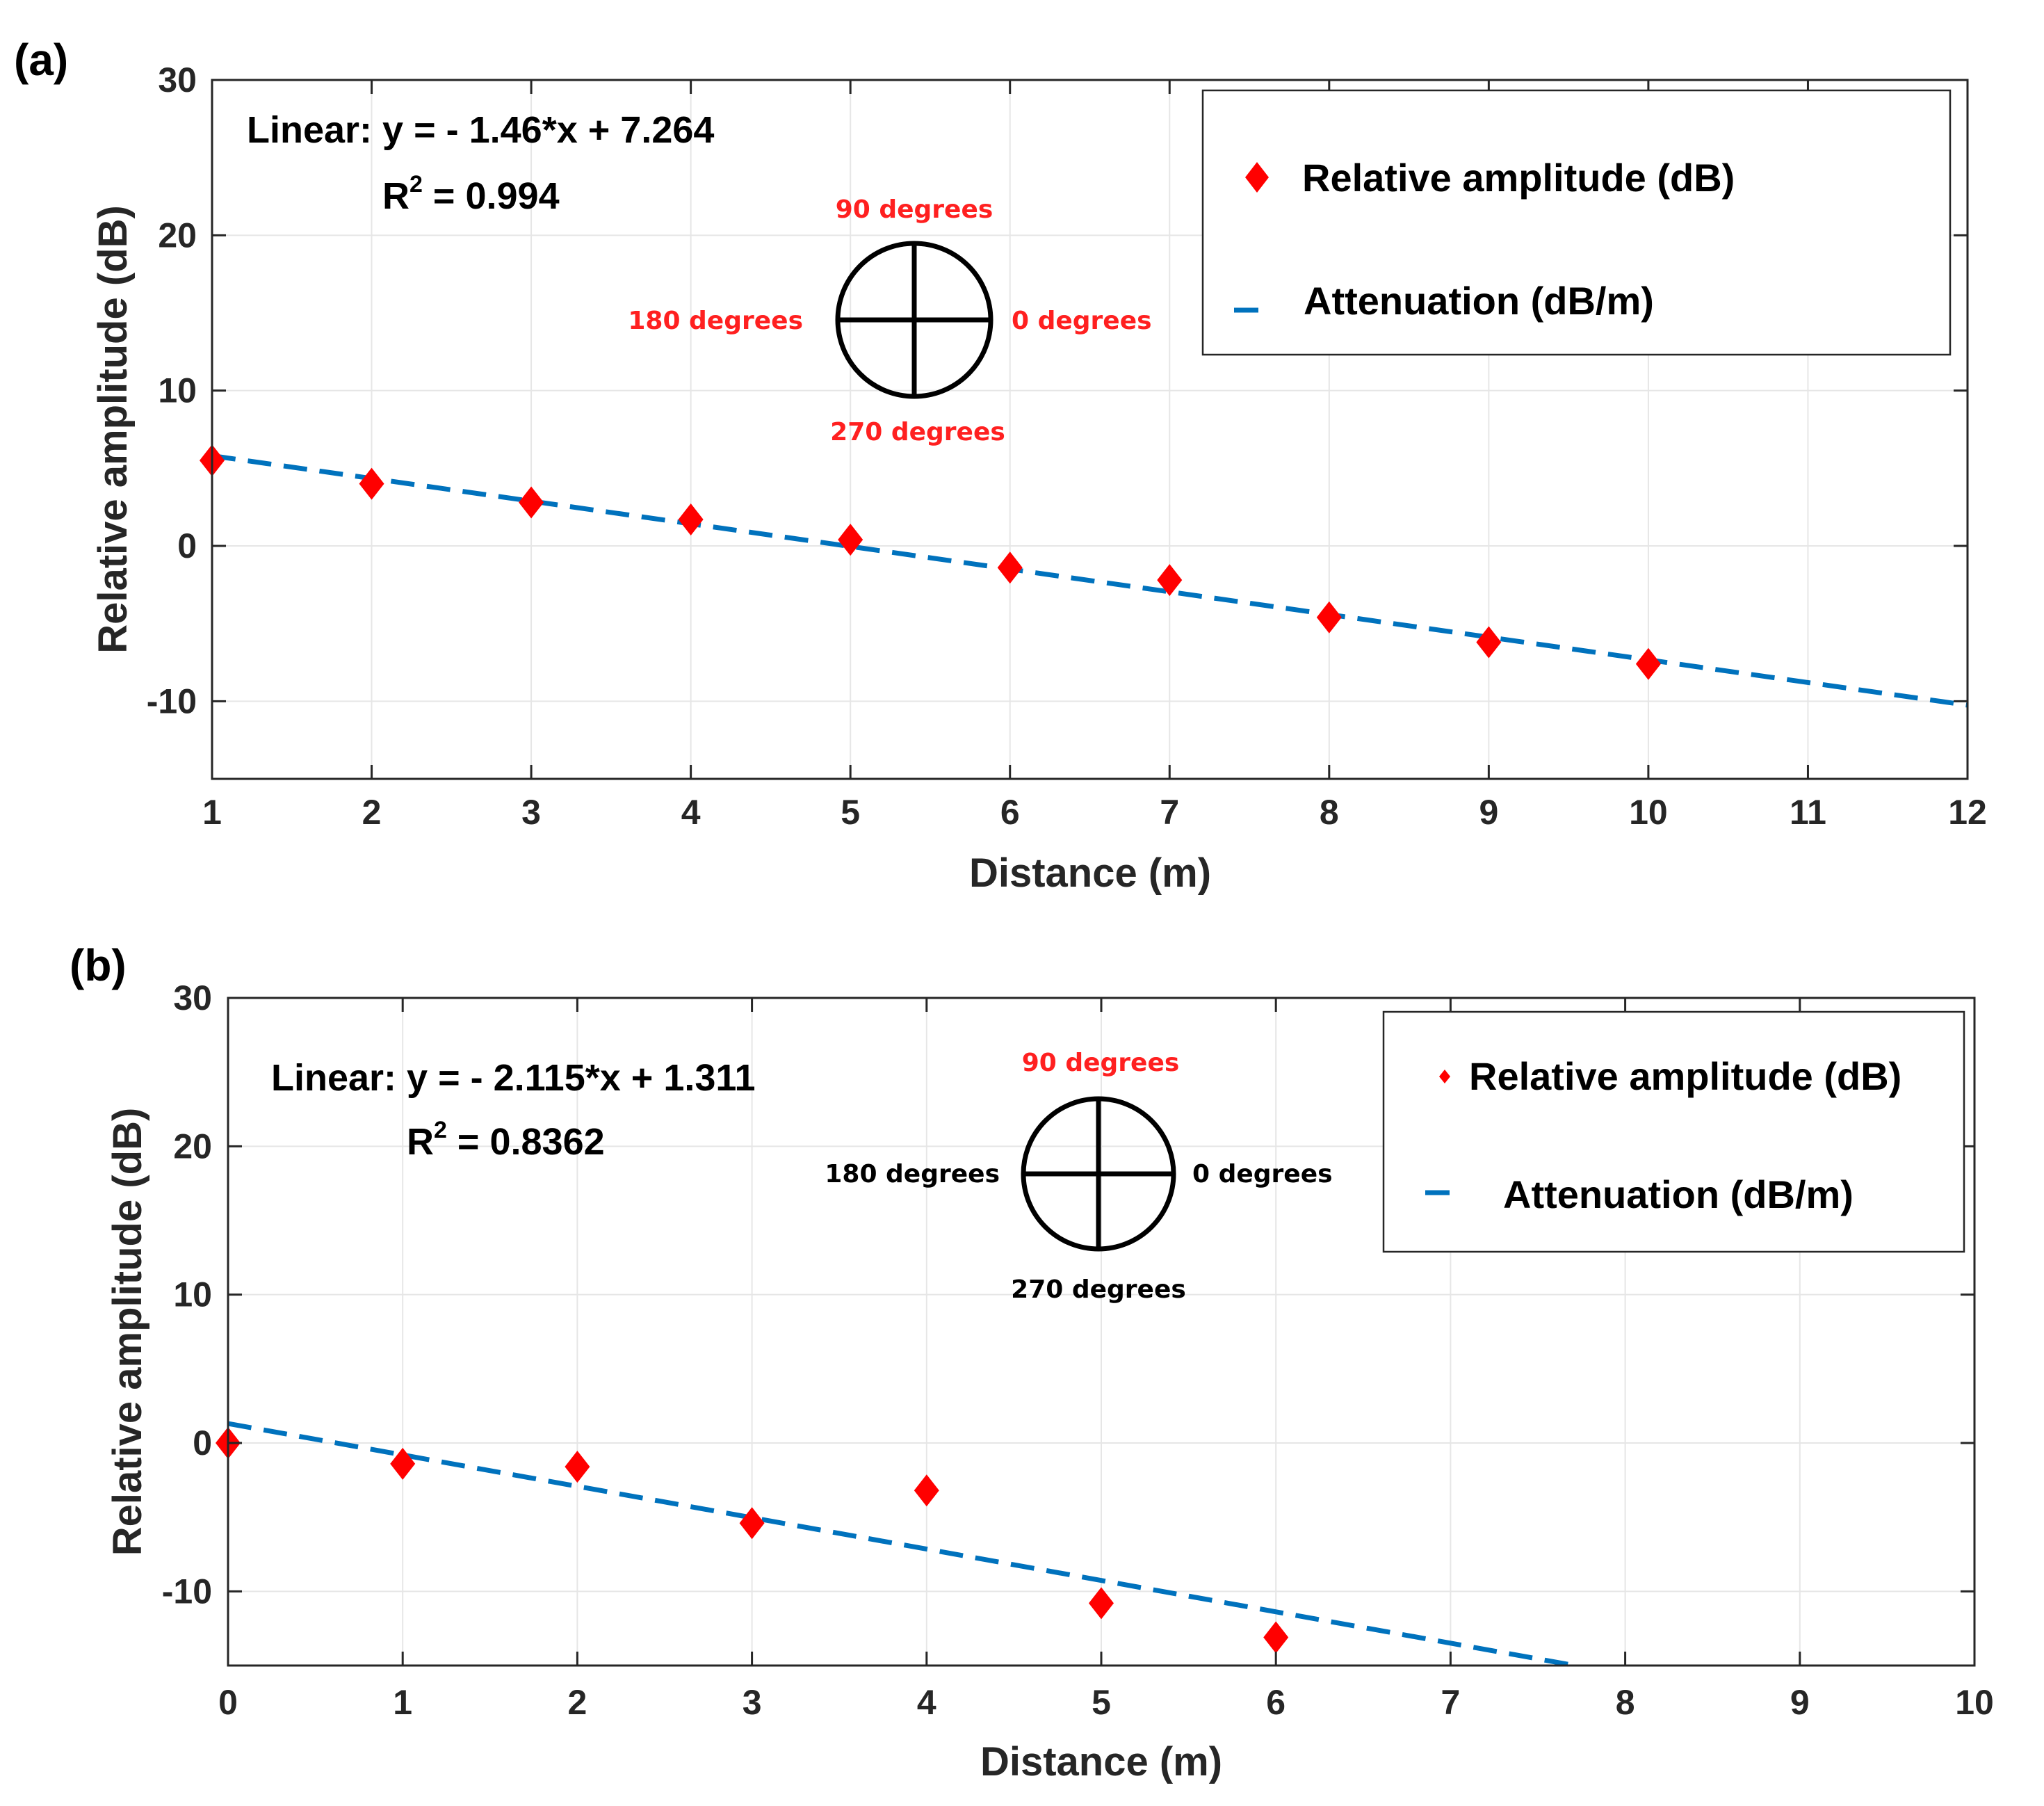  Describe the element at coordinates (187, 545) in the screenshot. I see `panel-a-y-tick-label: 0` at that location.